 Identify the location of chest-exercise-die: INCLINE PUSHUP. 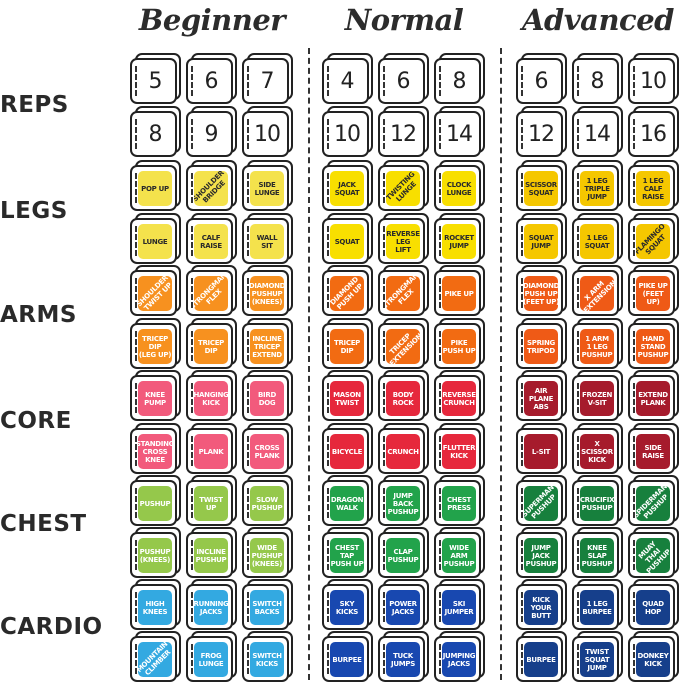
(211, 552).